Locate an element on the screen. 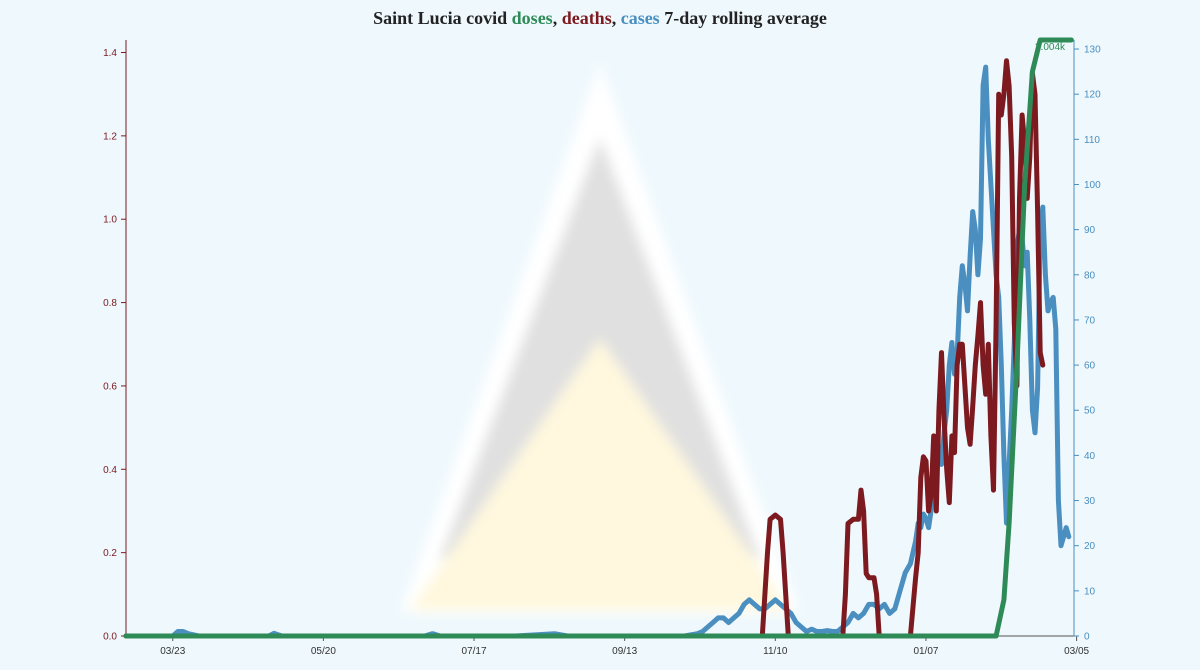 The height and width of the screenshot is (670, 1200). x-tick-label: 05/20 is located at coordinates (323, 651).